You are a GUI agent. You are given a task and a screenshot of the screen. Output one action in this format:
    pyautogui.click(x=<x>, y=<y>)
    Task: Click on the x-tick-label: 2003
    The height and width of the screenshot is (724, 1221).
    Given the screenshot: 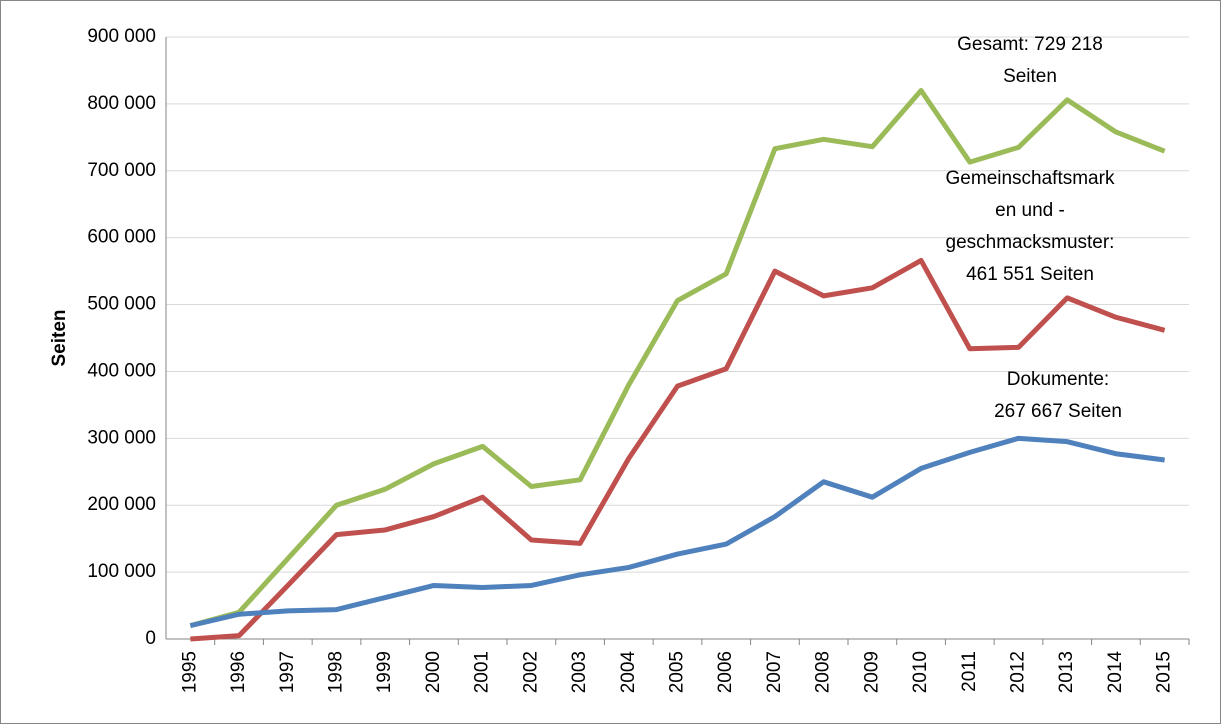 What is the action you would take?
    pyautogui.click(x=579, y=672)
    